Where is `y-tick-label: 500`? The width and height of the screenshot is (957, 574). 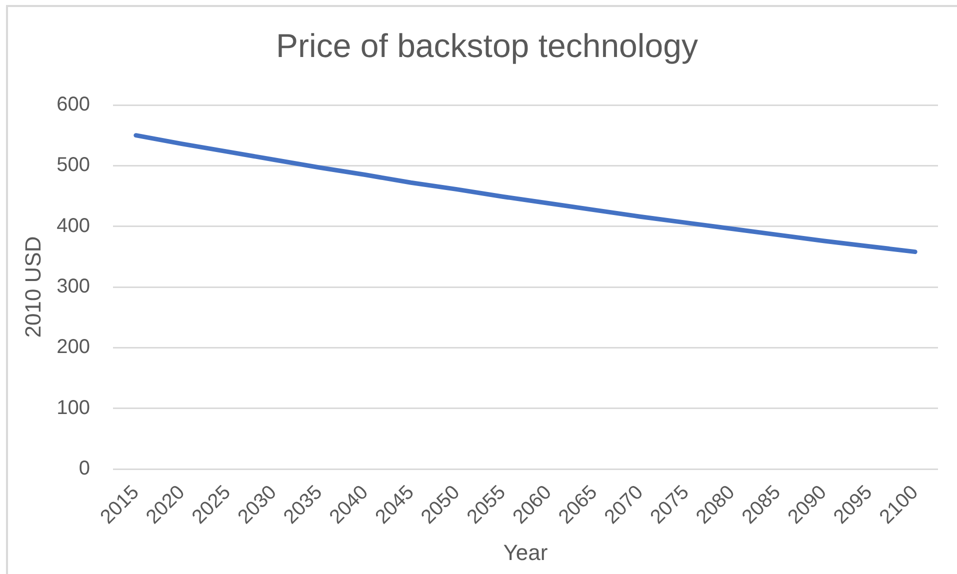 y-tick-label: 500 is located at coordinates (73, 165).